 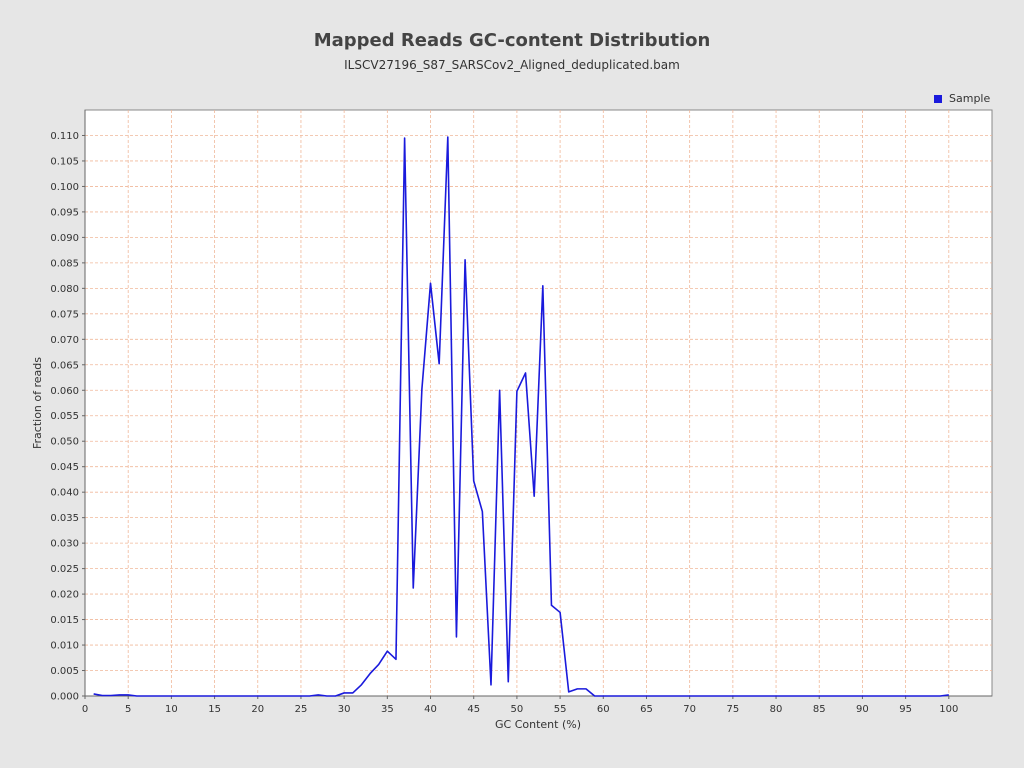 What do you see at coordinates (64, 365) in the screenshot?
I see `y-tick-label: 0.065` at bounding box center [64, 365].